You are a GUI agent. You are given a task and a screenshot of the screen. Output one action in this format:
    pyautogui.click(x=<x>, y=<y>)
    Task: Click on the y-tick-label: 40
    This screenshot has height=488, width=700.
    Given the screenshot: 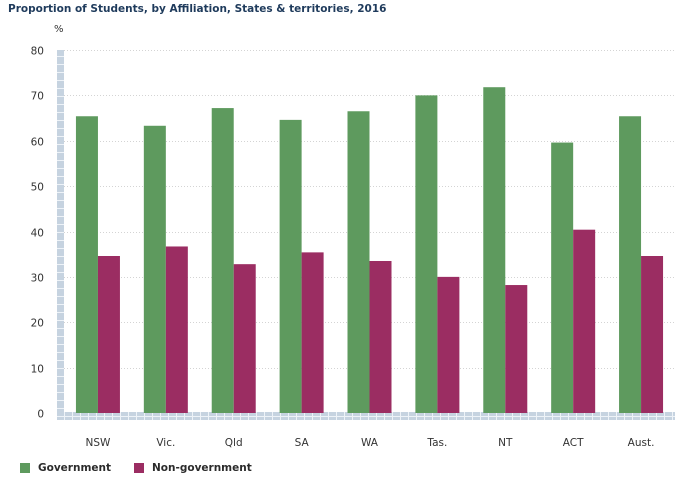 What is the action you would take?
    pyautogui.click(x=37, y=234)
    